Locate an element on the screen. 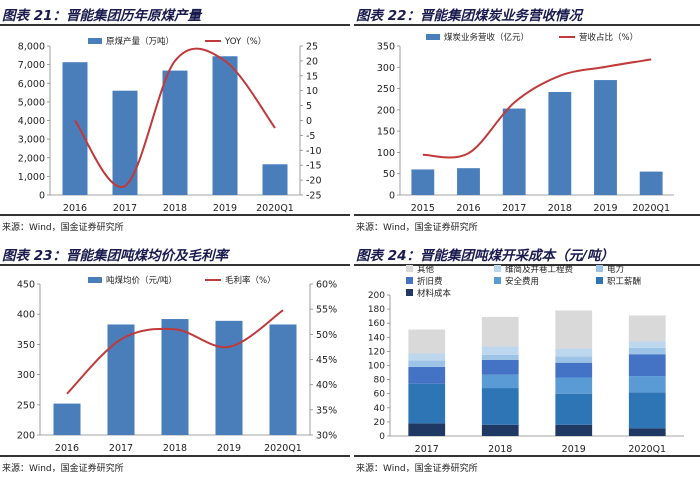 The width and height of the screenshot is (700, 477). chart-source: 来源：Wind，国金证券研究所 is located at coordinates (63, 228).